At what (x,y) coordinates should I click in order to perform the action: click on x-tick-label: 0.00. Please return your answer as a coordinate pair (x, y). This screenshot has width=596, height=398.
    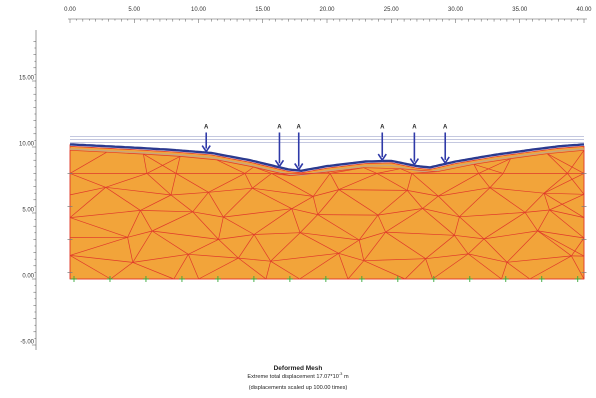
    Looking at the image, I should click on (70, 10).